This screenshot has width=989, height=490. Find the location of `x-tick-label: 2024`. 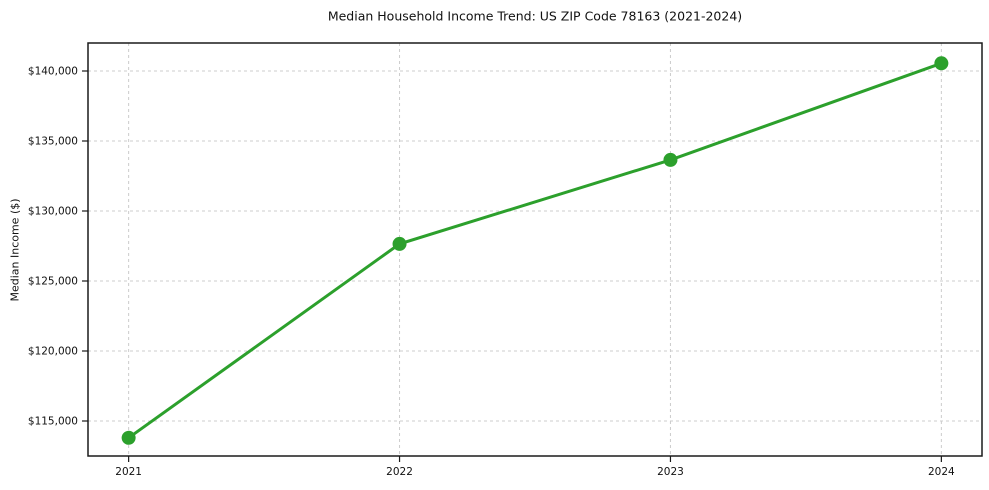

x-tick-label: 2024 is located at coordinates (941, 472).